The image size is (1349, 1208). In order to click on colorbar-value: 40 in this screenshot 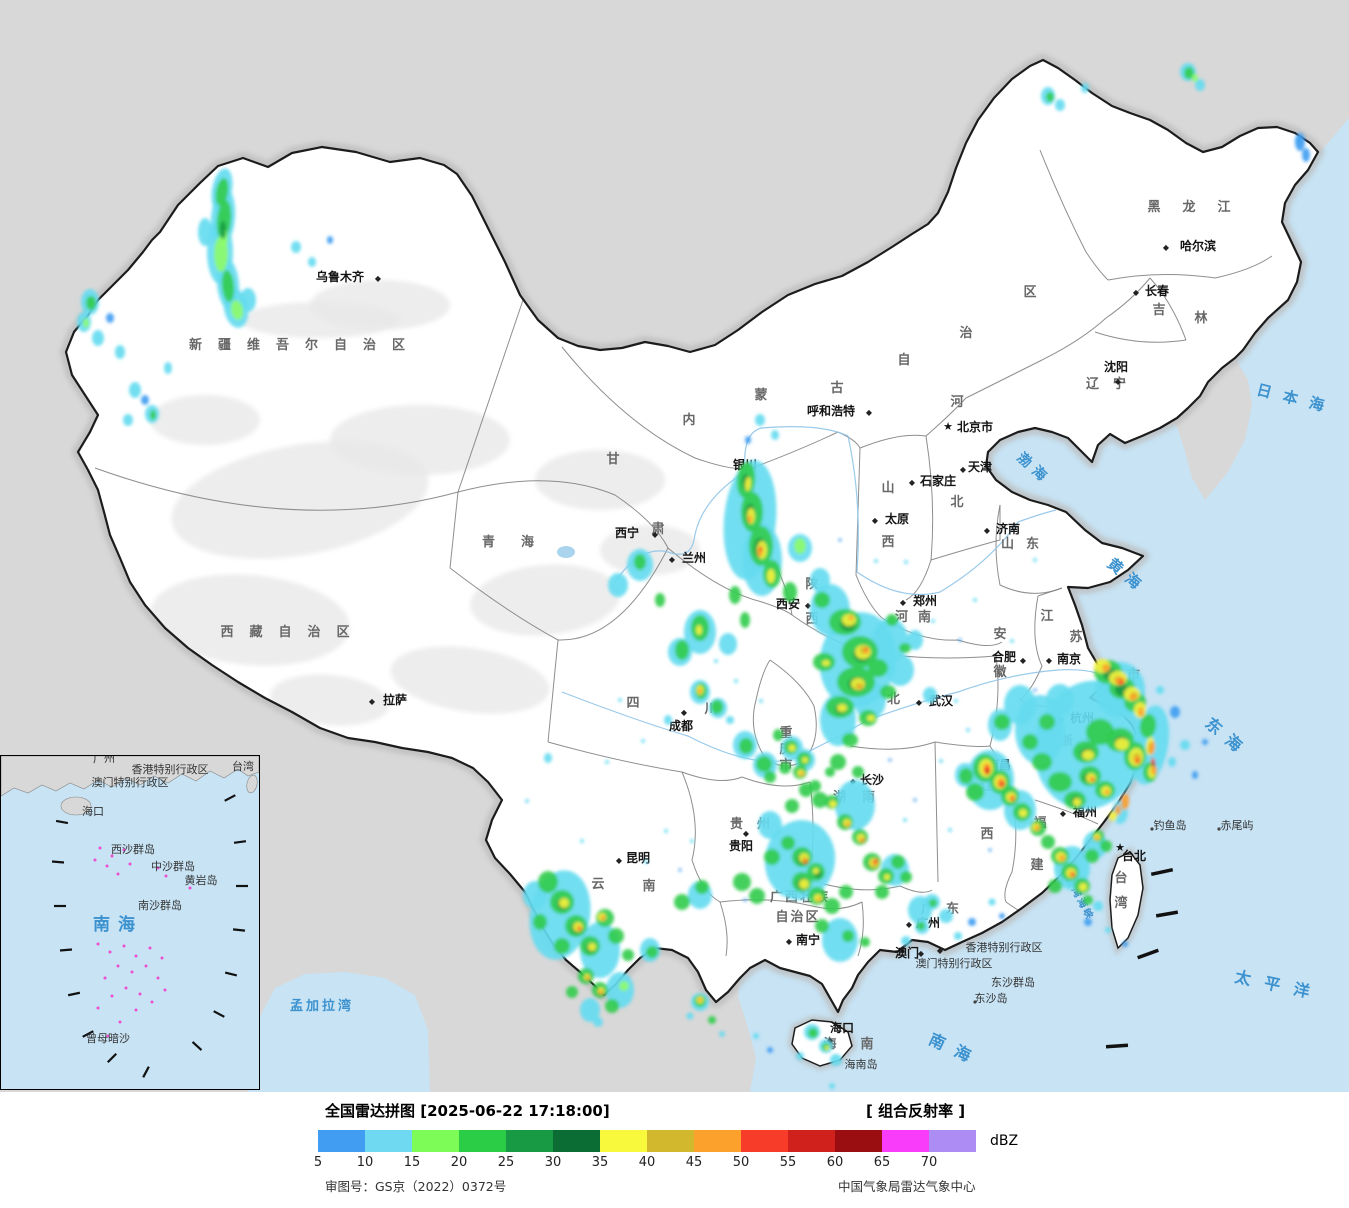, I will do `click(647, 1162)`.